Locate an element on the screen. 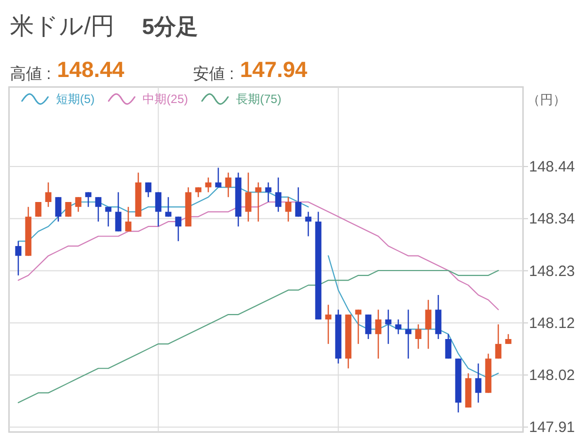 The height and width of the screenshot is (440, 576). y-tick-label: 148.12 is located at coordinates (552, 323).